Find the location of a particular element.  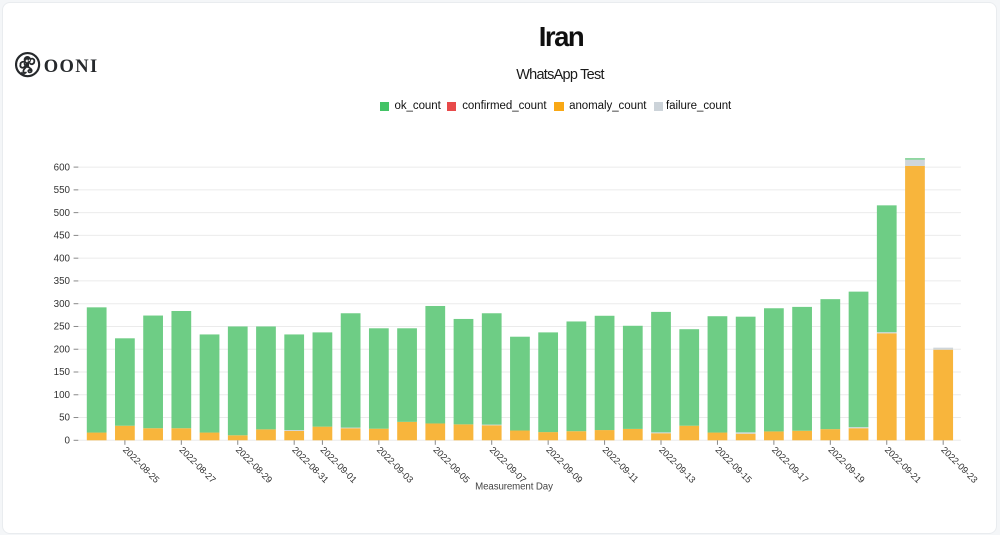

svg-text: 350 is located at coordinates (62, 281).